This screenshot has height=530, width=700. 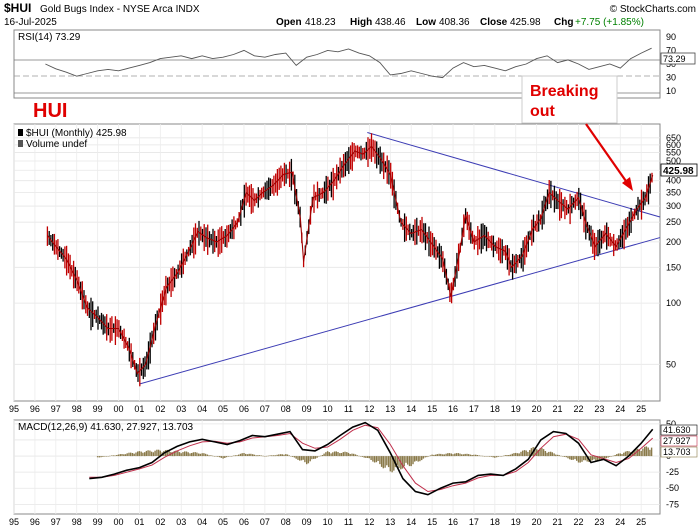 What do you see at coordinates (672, 504) in the screenshot?
I see `macd-tick-label: -75` at bounding box center [672, 504].